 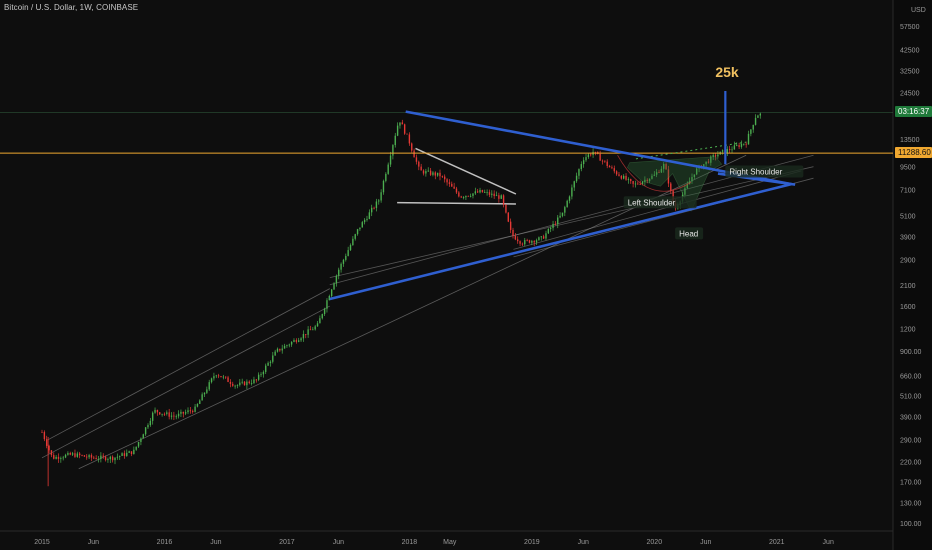 What do you see at coordinates (410, 542) in the screenshot?
I see `x-tick-label: 2018` at bounding box center [410, 542].